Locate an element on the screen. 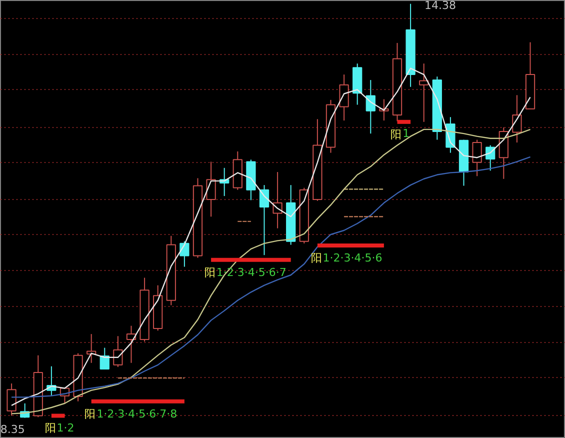 This screenshot has height=438, width=565. series-label: 阳1·2·3·4·5·6 is located at coordinates (346, 257).